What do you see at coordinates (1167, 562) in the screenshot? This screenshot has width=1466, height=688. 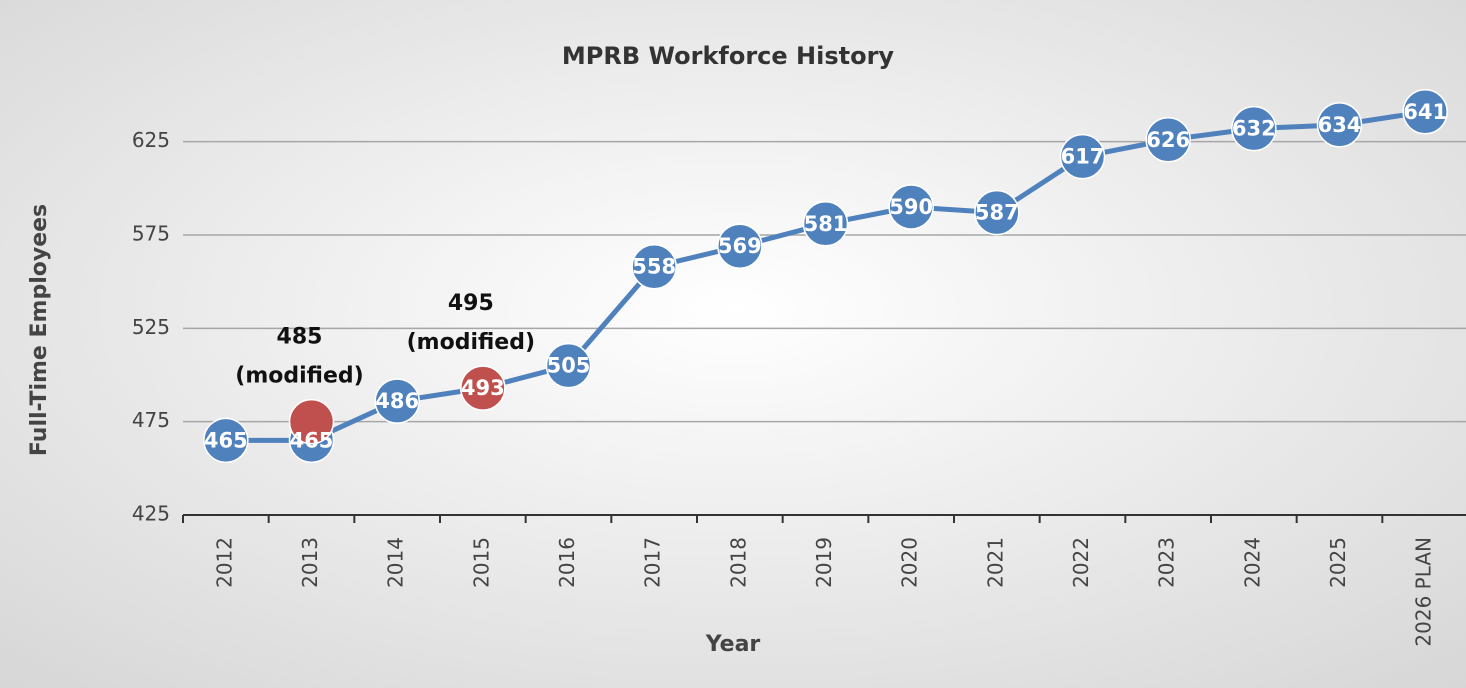 I see `x-tick-label: 2023` at bounding box center [1167, 562].